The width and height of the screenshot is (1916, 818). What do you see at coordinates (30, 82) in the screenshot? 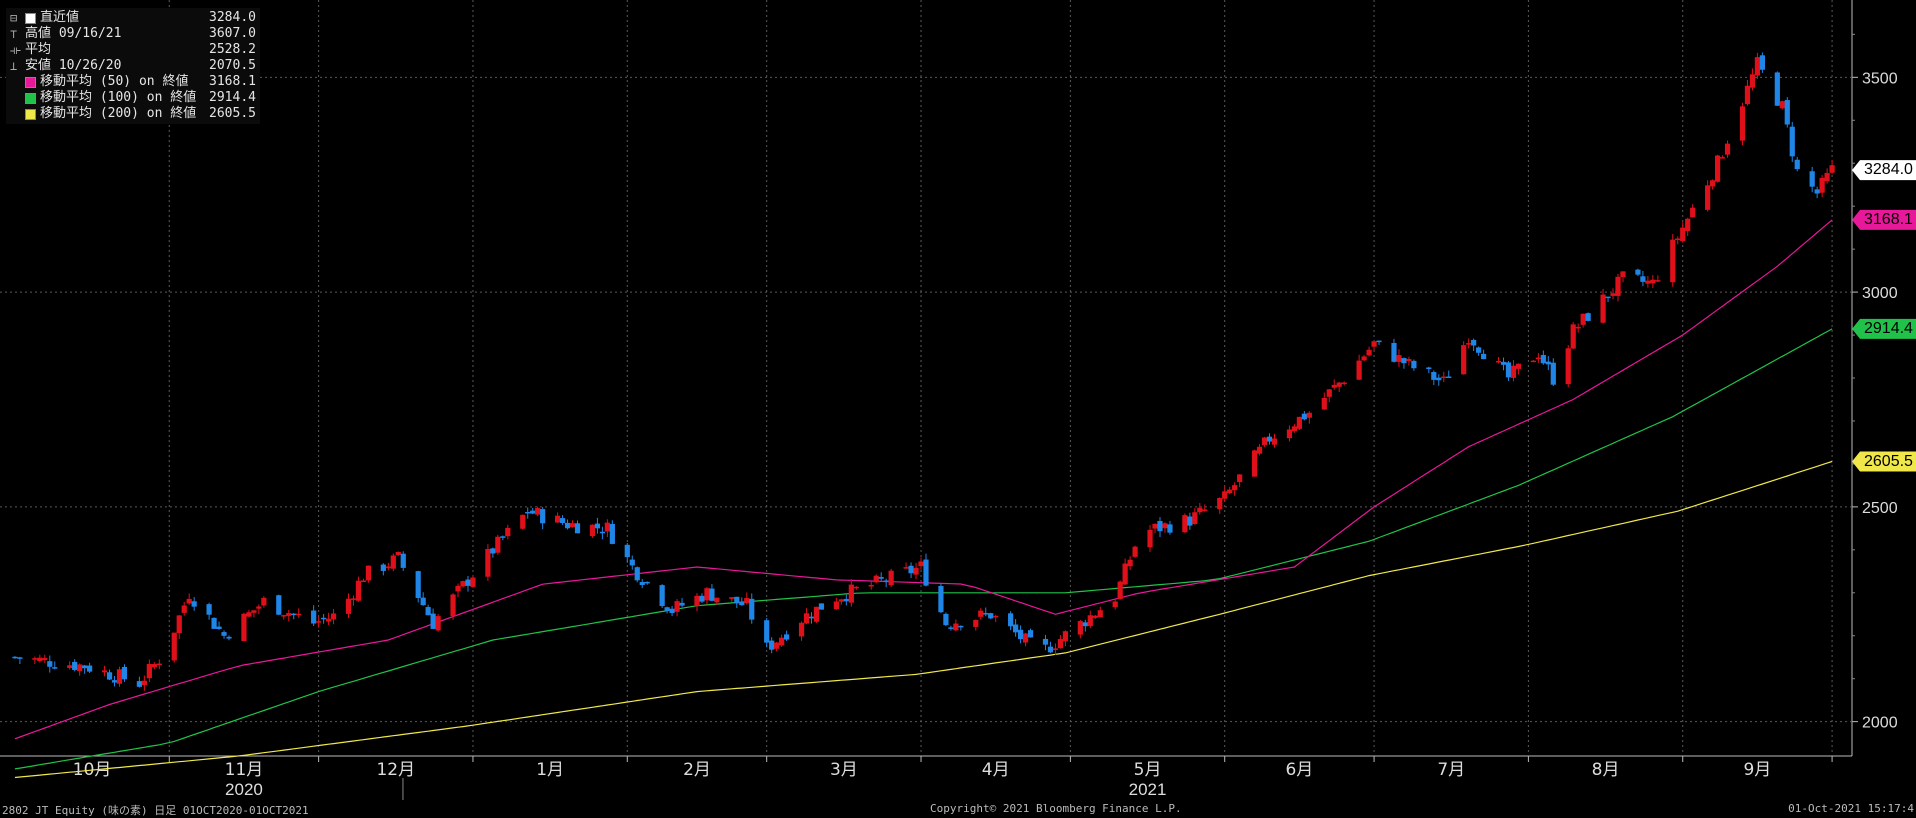
I see `ma50-swatch` at bounding box center [30, 82].